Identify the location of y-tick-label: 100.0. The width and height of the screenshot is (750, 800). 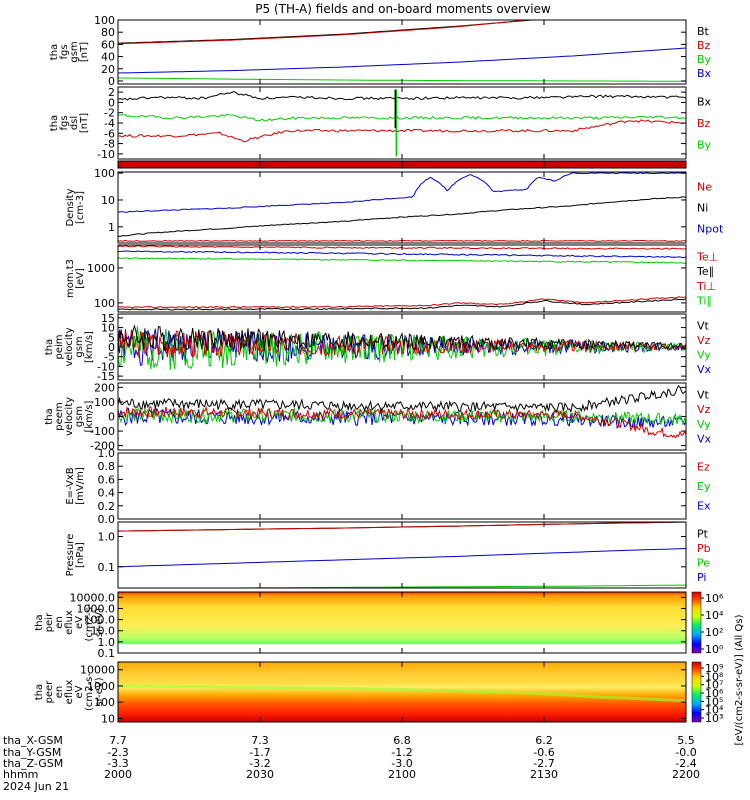
(100, 620).